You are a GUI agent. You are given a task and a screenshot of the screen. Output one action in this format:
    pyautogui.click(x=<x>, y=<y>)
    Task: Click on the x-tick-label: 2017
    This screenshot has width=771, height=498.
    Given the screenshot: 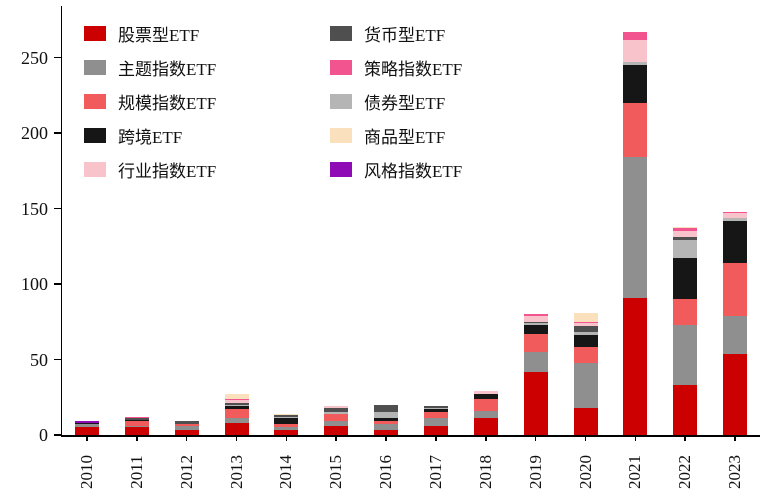 What is the action you would take?
    pyautogui.click(x=435, y=472)
    